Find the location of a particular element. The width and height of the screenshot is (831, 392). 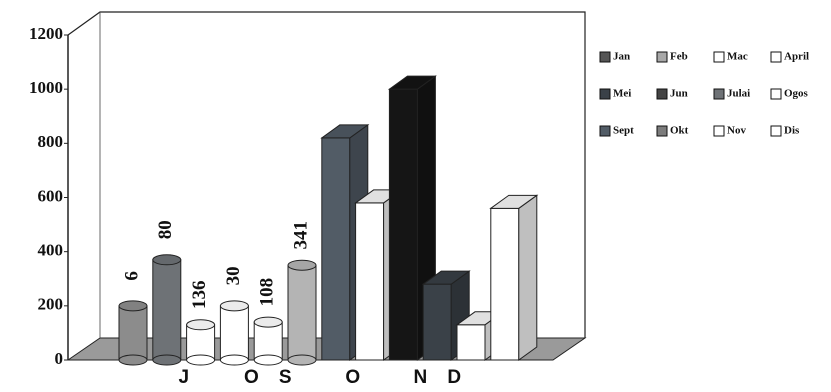

legend-label: Sept is located at coordinates (623, 131).